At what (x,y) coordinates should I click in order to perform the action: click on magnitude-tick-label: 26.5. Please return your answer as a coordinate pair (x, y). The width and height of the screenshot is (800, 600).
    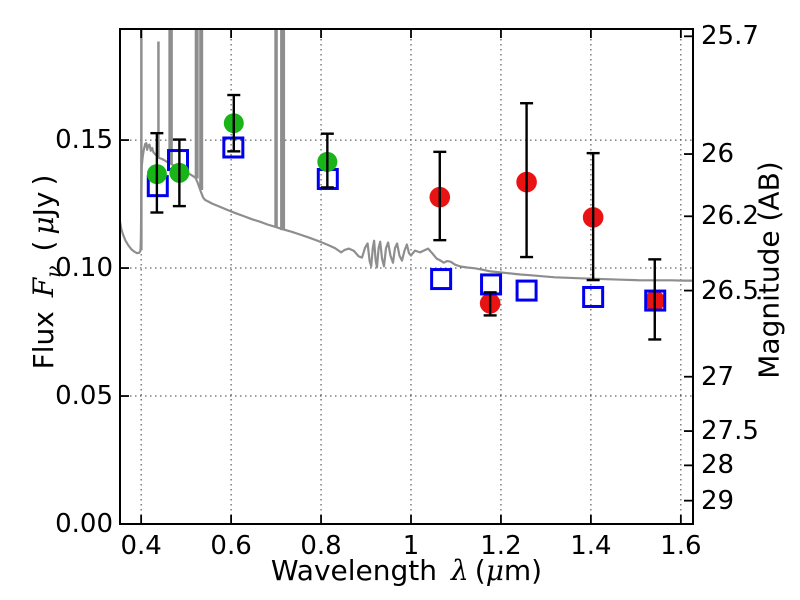
    Looking at the image, I should click on (730, 290).